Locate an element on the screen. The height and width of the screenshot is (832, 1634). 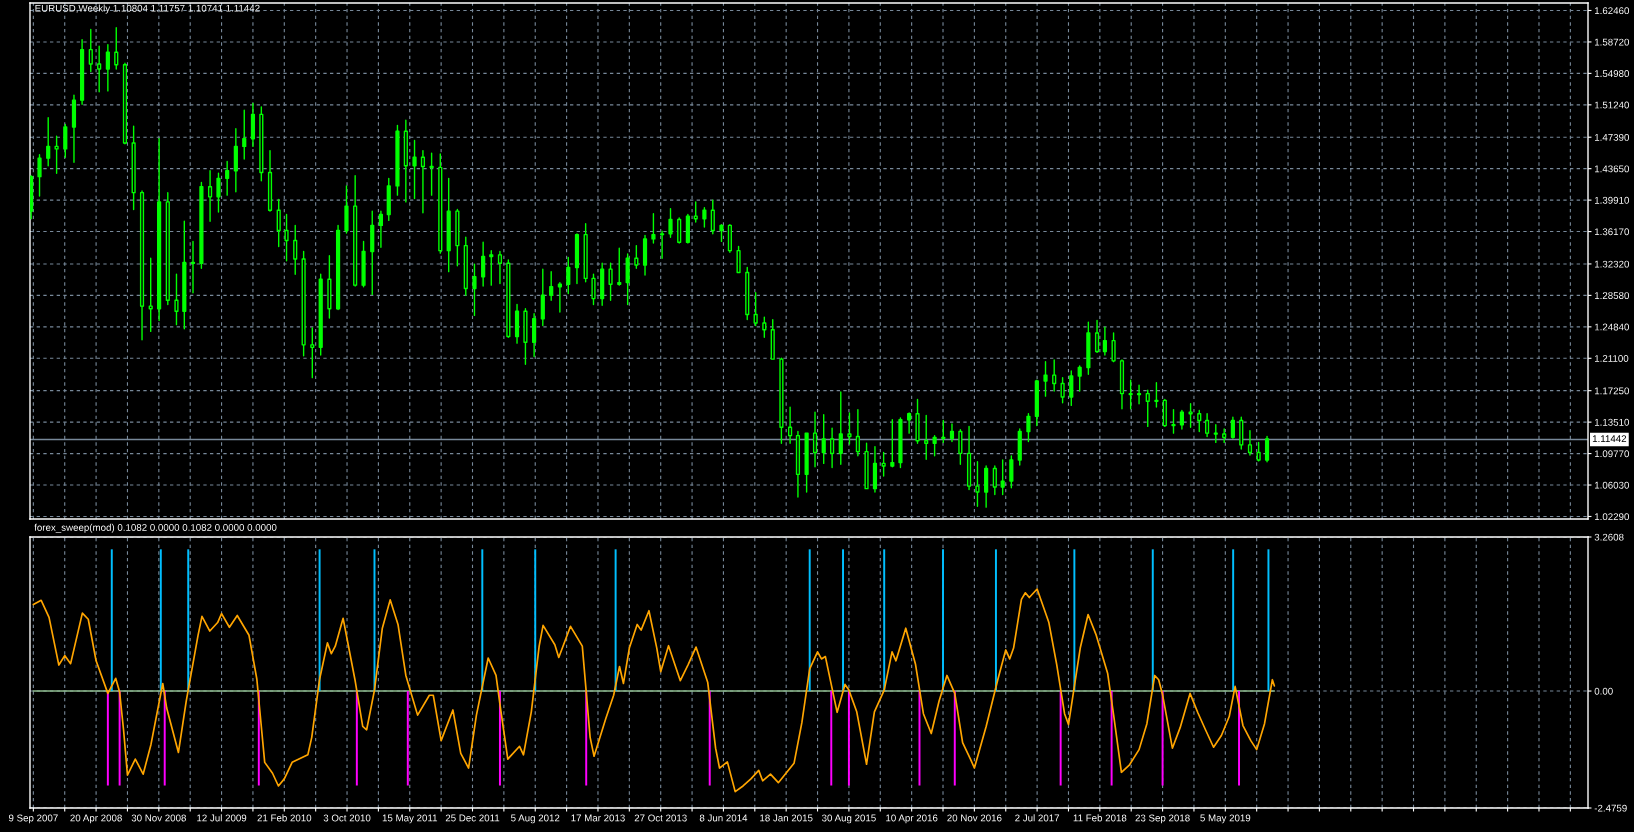
y-tick-label: 1.36170 is located at coordinates (1612, 232).